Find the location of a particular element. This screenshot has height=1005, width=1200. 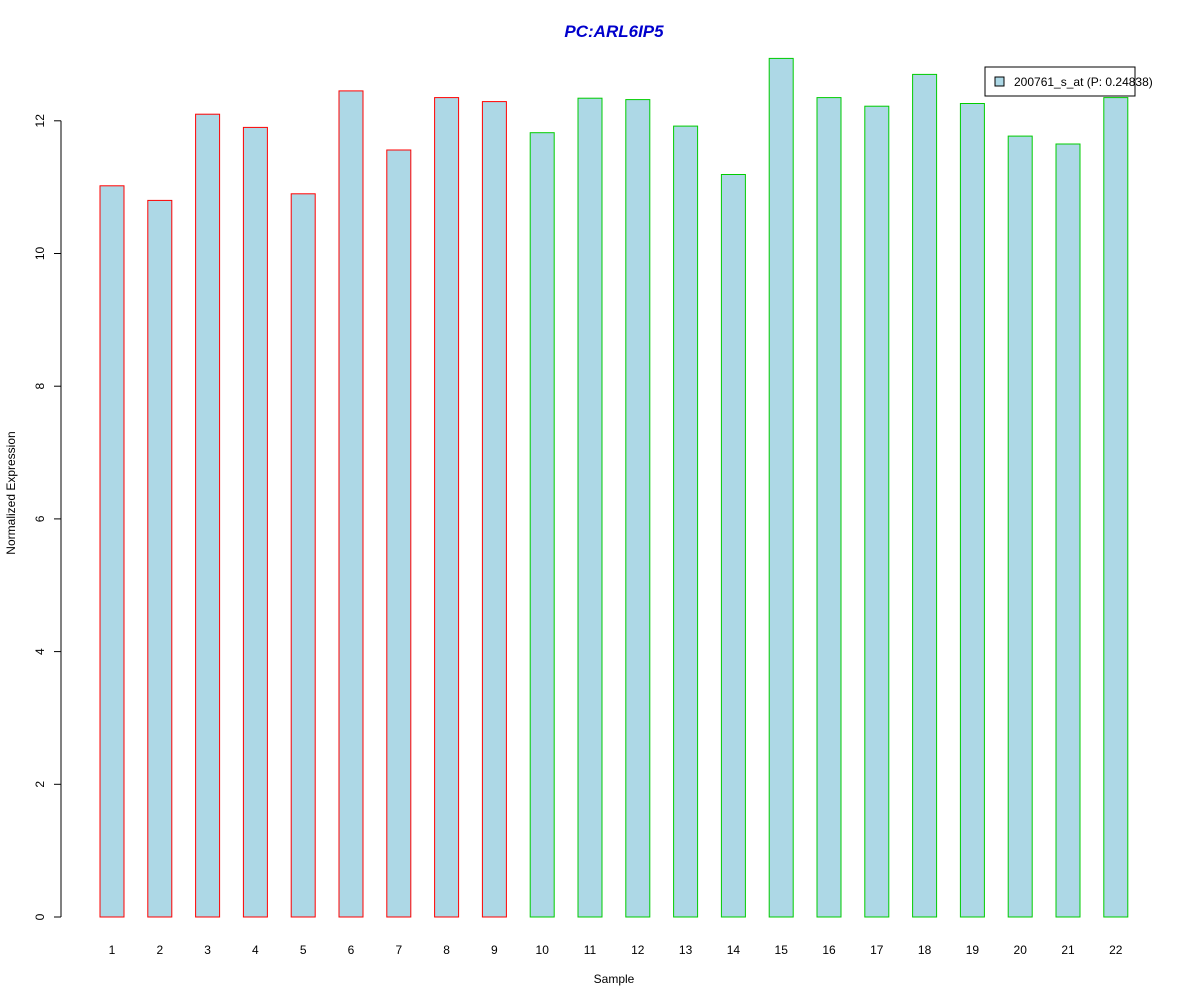

legend-label: 200761_s_at (P: 0.24838) is located at coordinates (1083, 82).